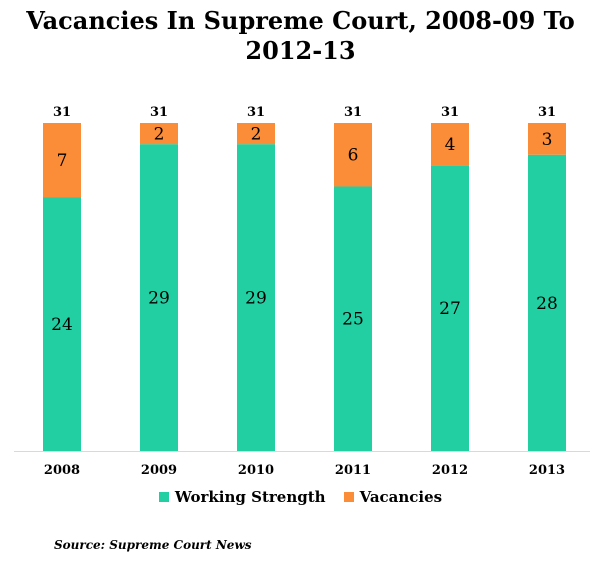 This screenshot has height=569, width=601. I want to click on data-label-working-strength-2010: 29, so click(256, 299).